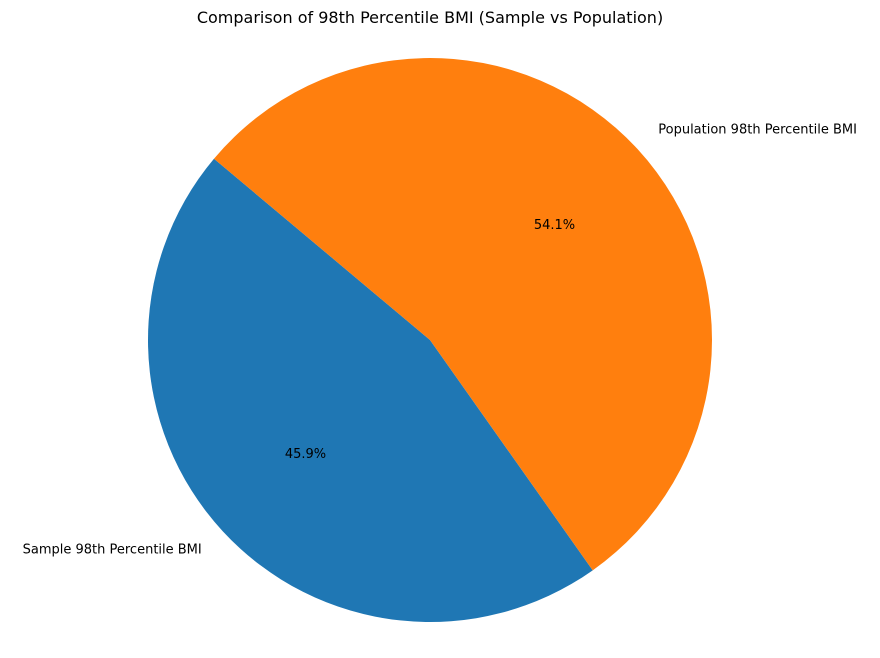 This screenshot has height=658, width=880. Describe the element at coordinates (305, 454) in the screenshot. I see `slice-pct-label-0: 45.9%` at that location.